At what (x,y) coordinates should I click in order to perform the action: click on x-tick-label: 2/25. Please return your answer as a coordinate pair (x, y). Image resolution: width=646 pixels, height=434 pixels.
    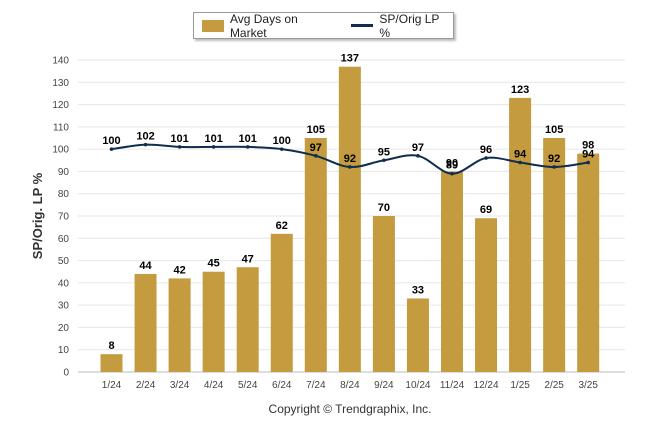
    Looking at the image, I should click on (554, 385).